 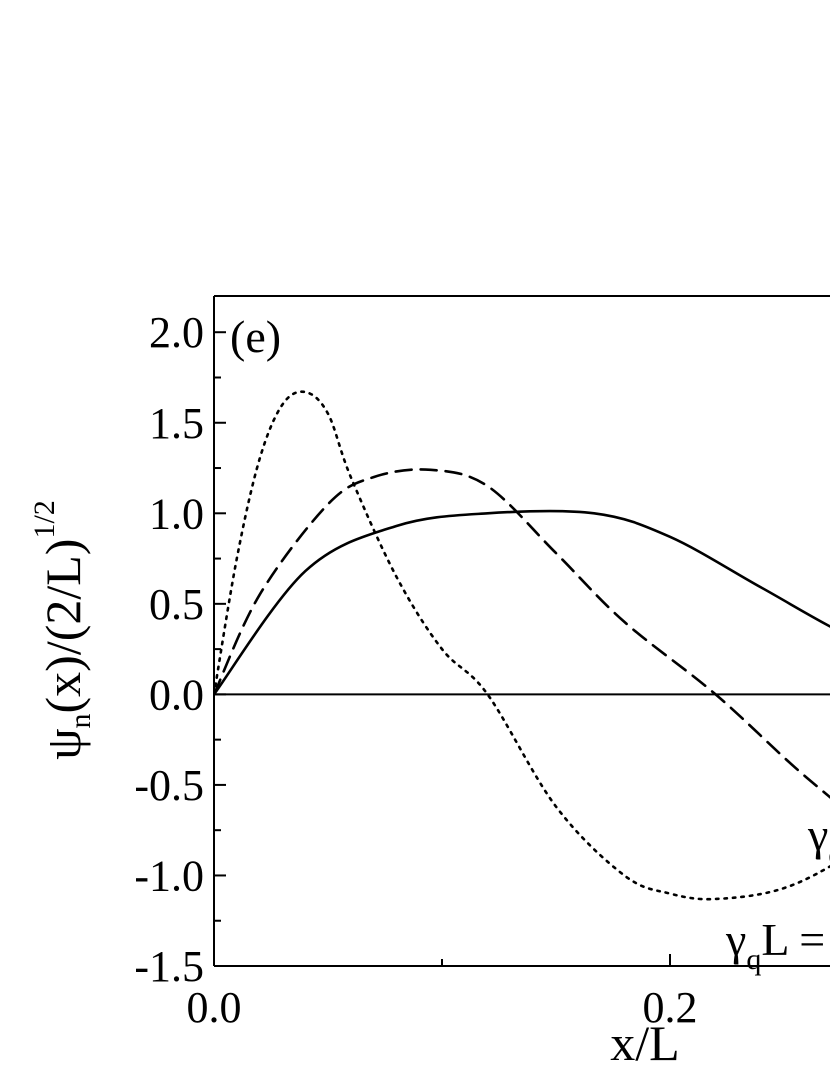 I want to click on y-axis-title-rest: (x)/(2/L), so click(x=63, y=626).